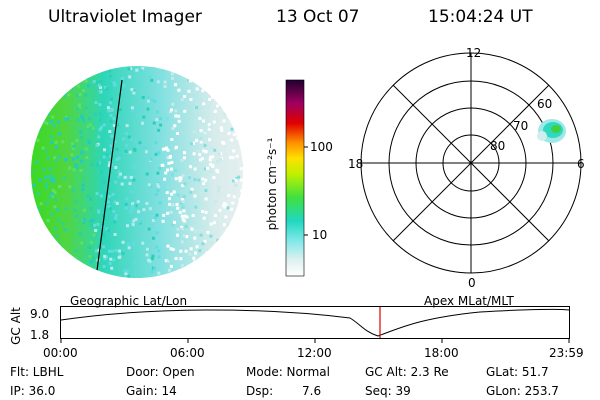  What do you see at coordinates (60, 353) in the screenshot?
I see `timeline-tick-0000: 00:00` at bounding box center [60, 353].